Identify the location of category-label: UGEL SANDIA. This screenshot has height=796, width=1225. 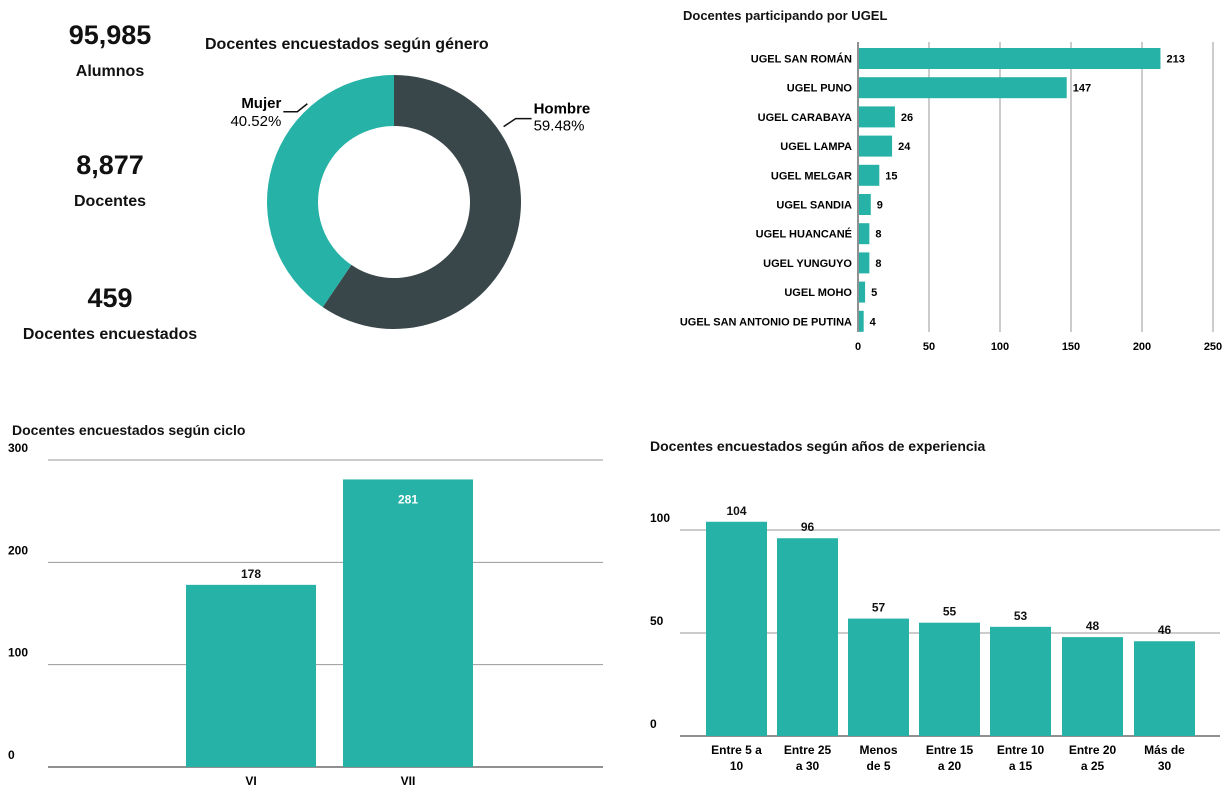
(814, 206).